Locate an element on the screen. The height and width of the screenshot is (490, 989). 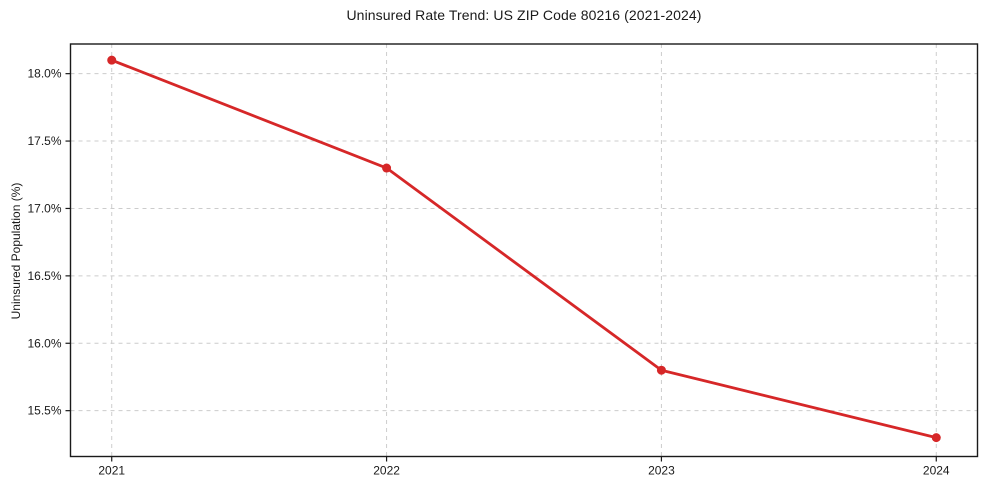
x-tick-label: 2022 is located at coordinates (386, 471).